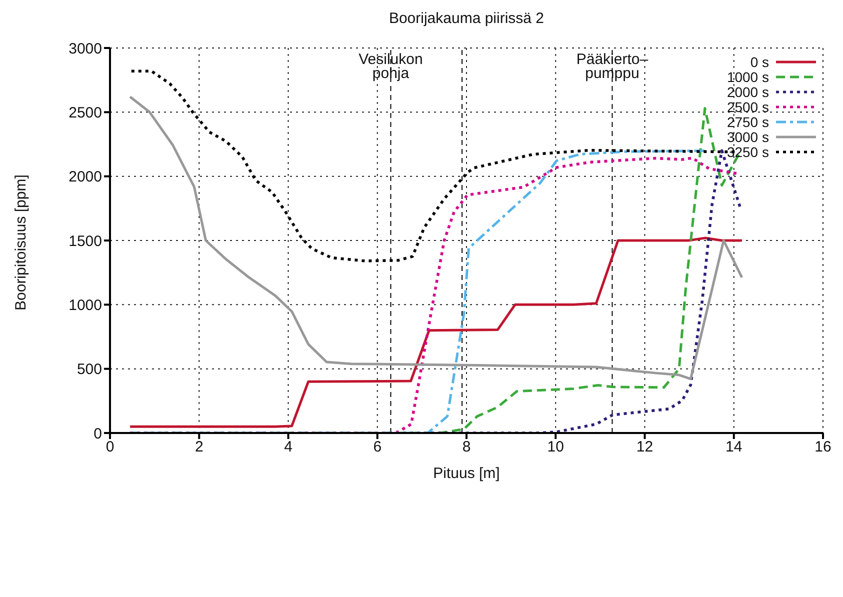 This screenshot has width=843, height=597. Describe the element at coordinates (612, 66) in the screenshot. I see `ref-line-label: Pääkierto– pumppu` at that location.